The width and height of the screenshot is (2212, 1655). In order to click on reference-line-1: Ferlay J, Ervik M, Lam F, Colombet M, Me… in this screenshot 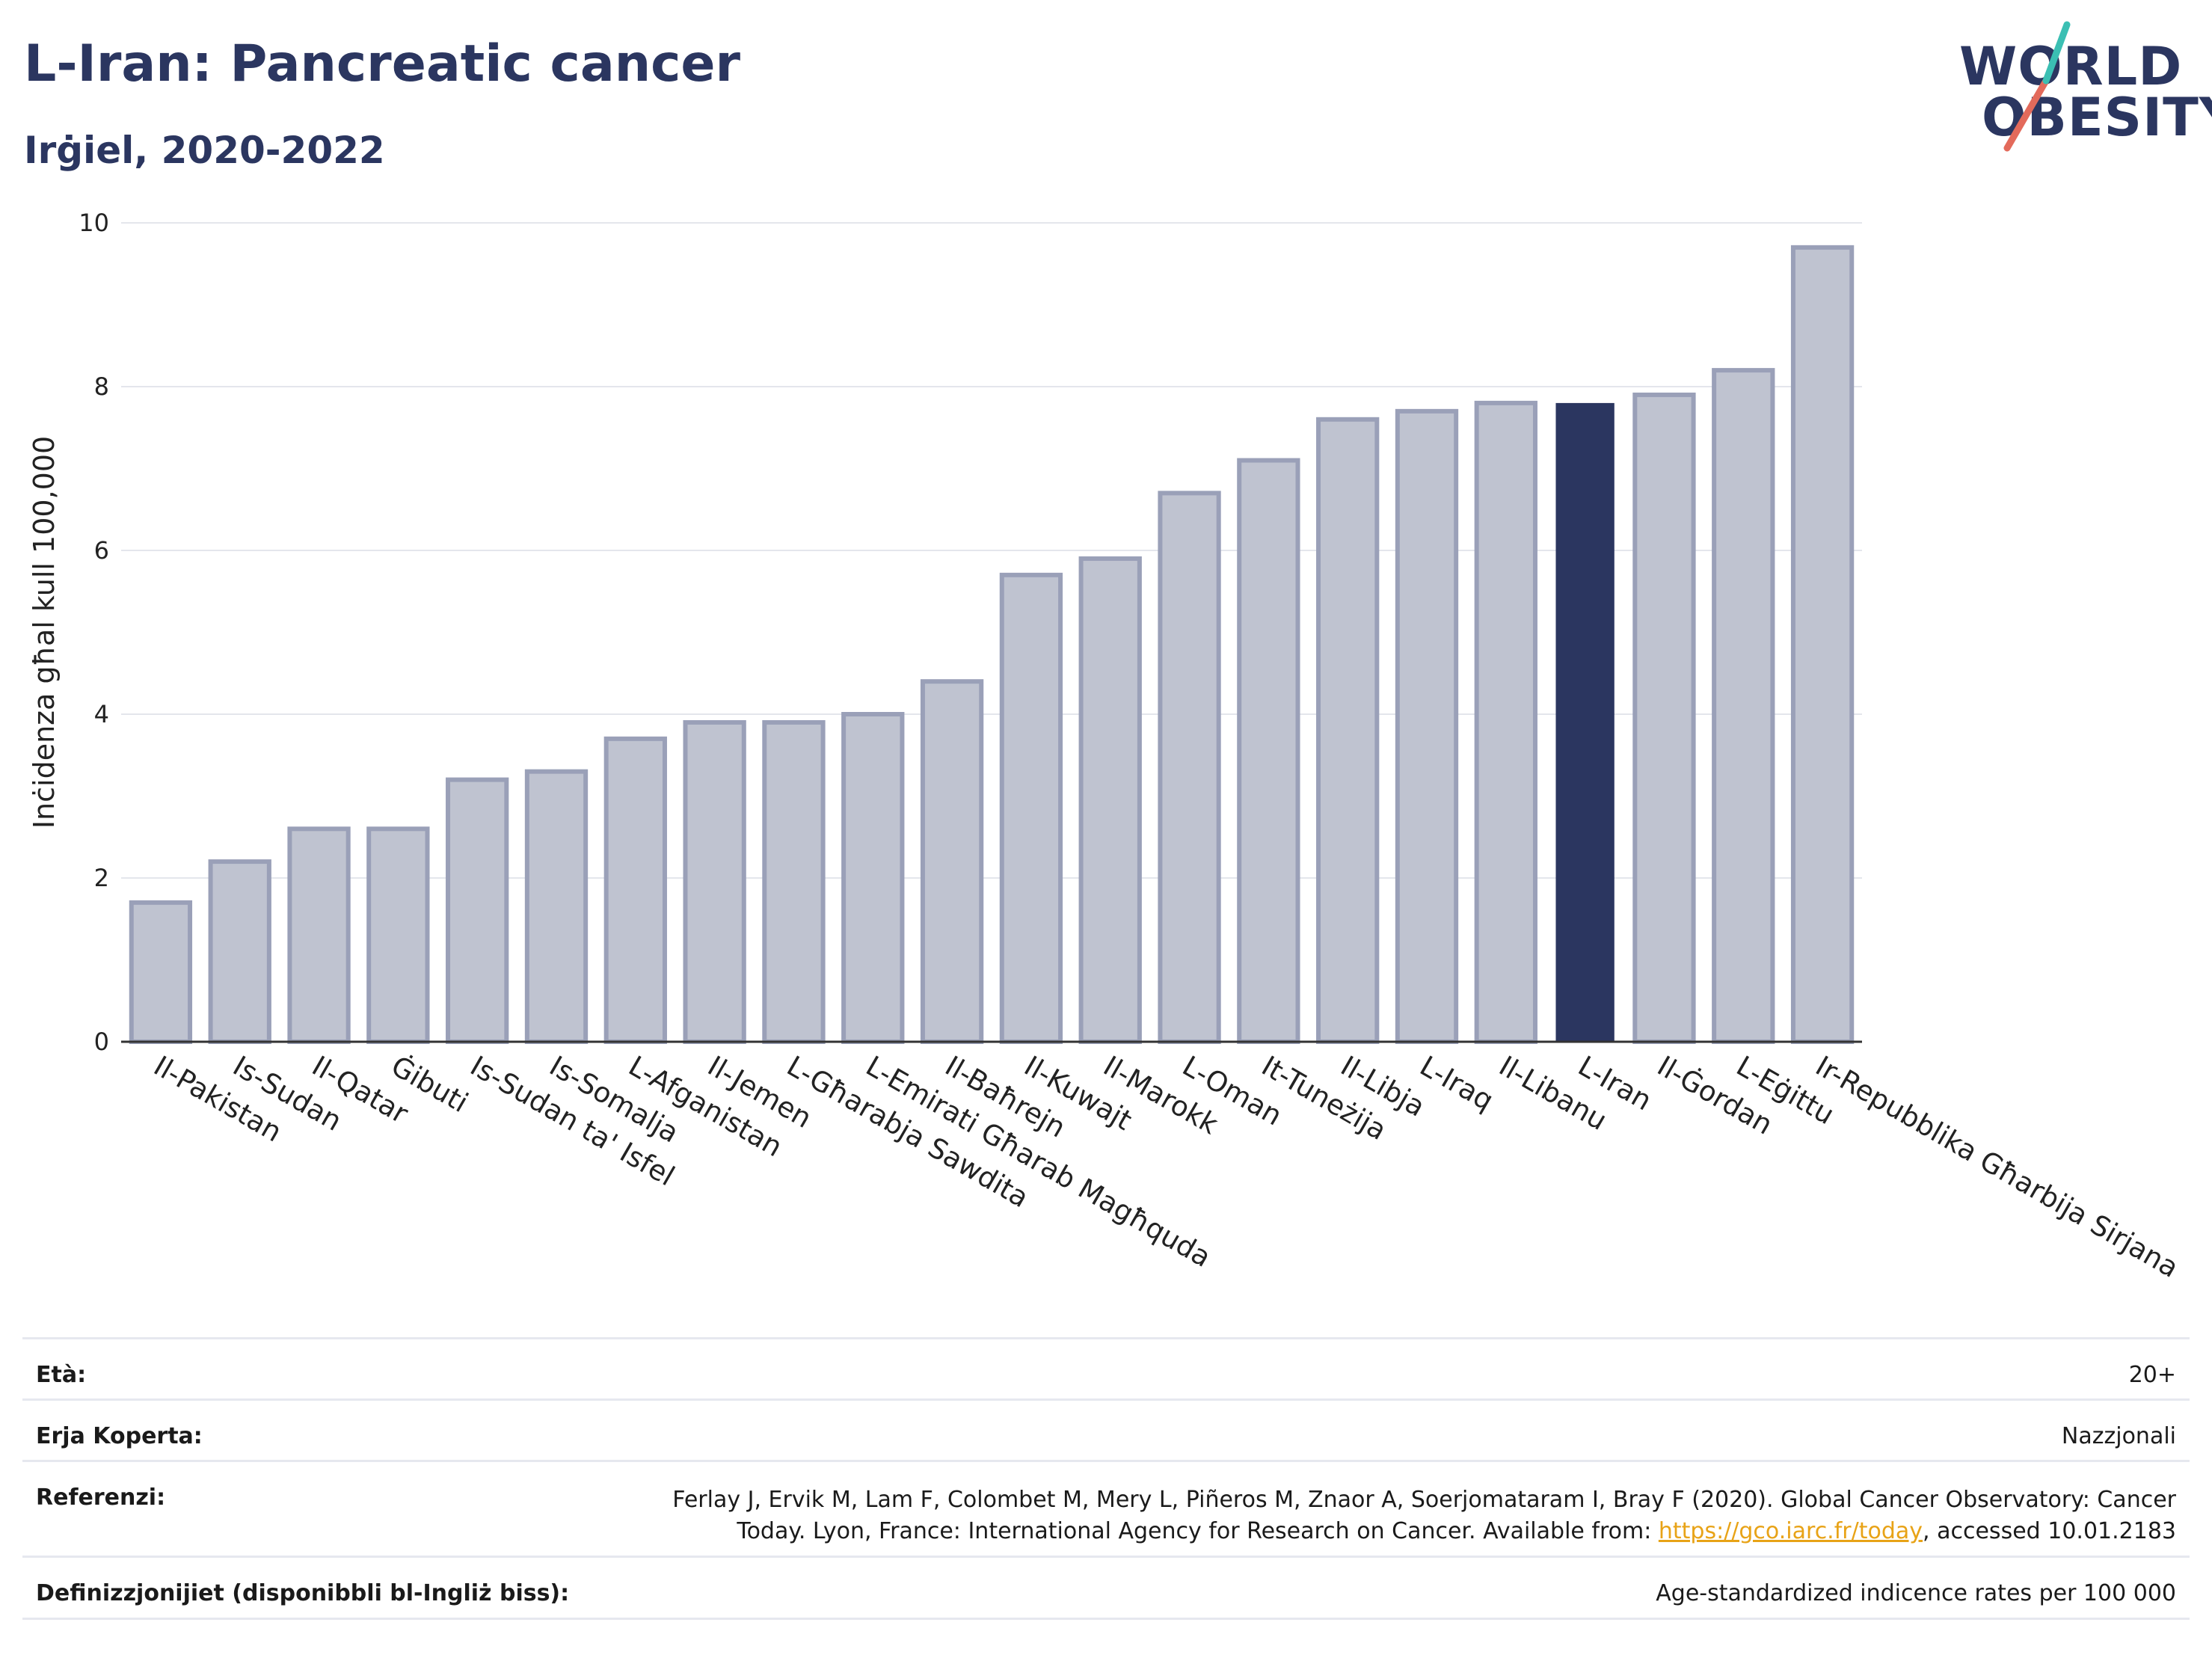, I will do `click(1424, 1500)`.